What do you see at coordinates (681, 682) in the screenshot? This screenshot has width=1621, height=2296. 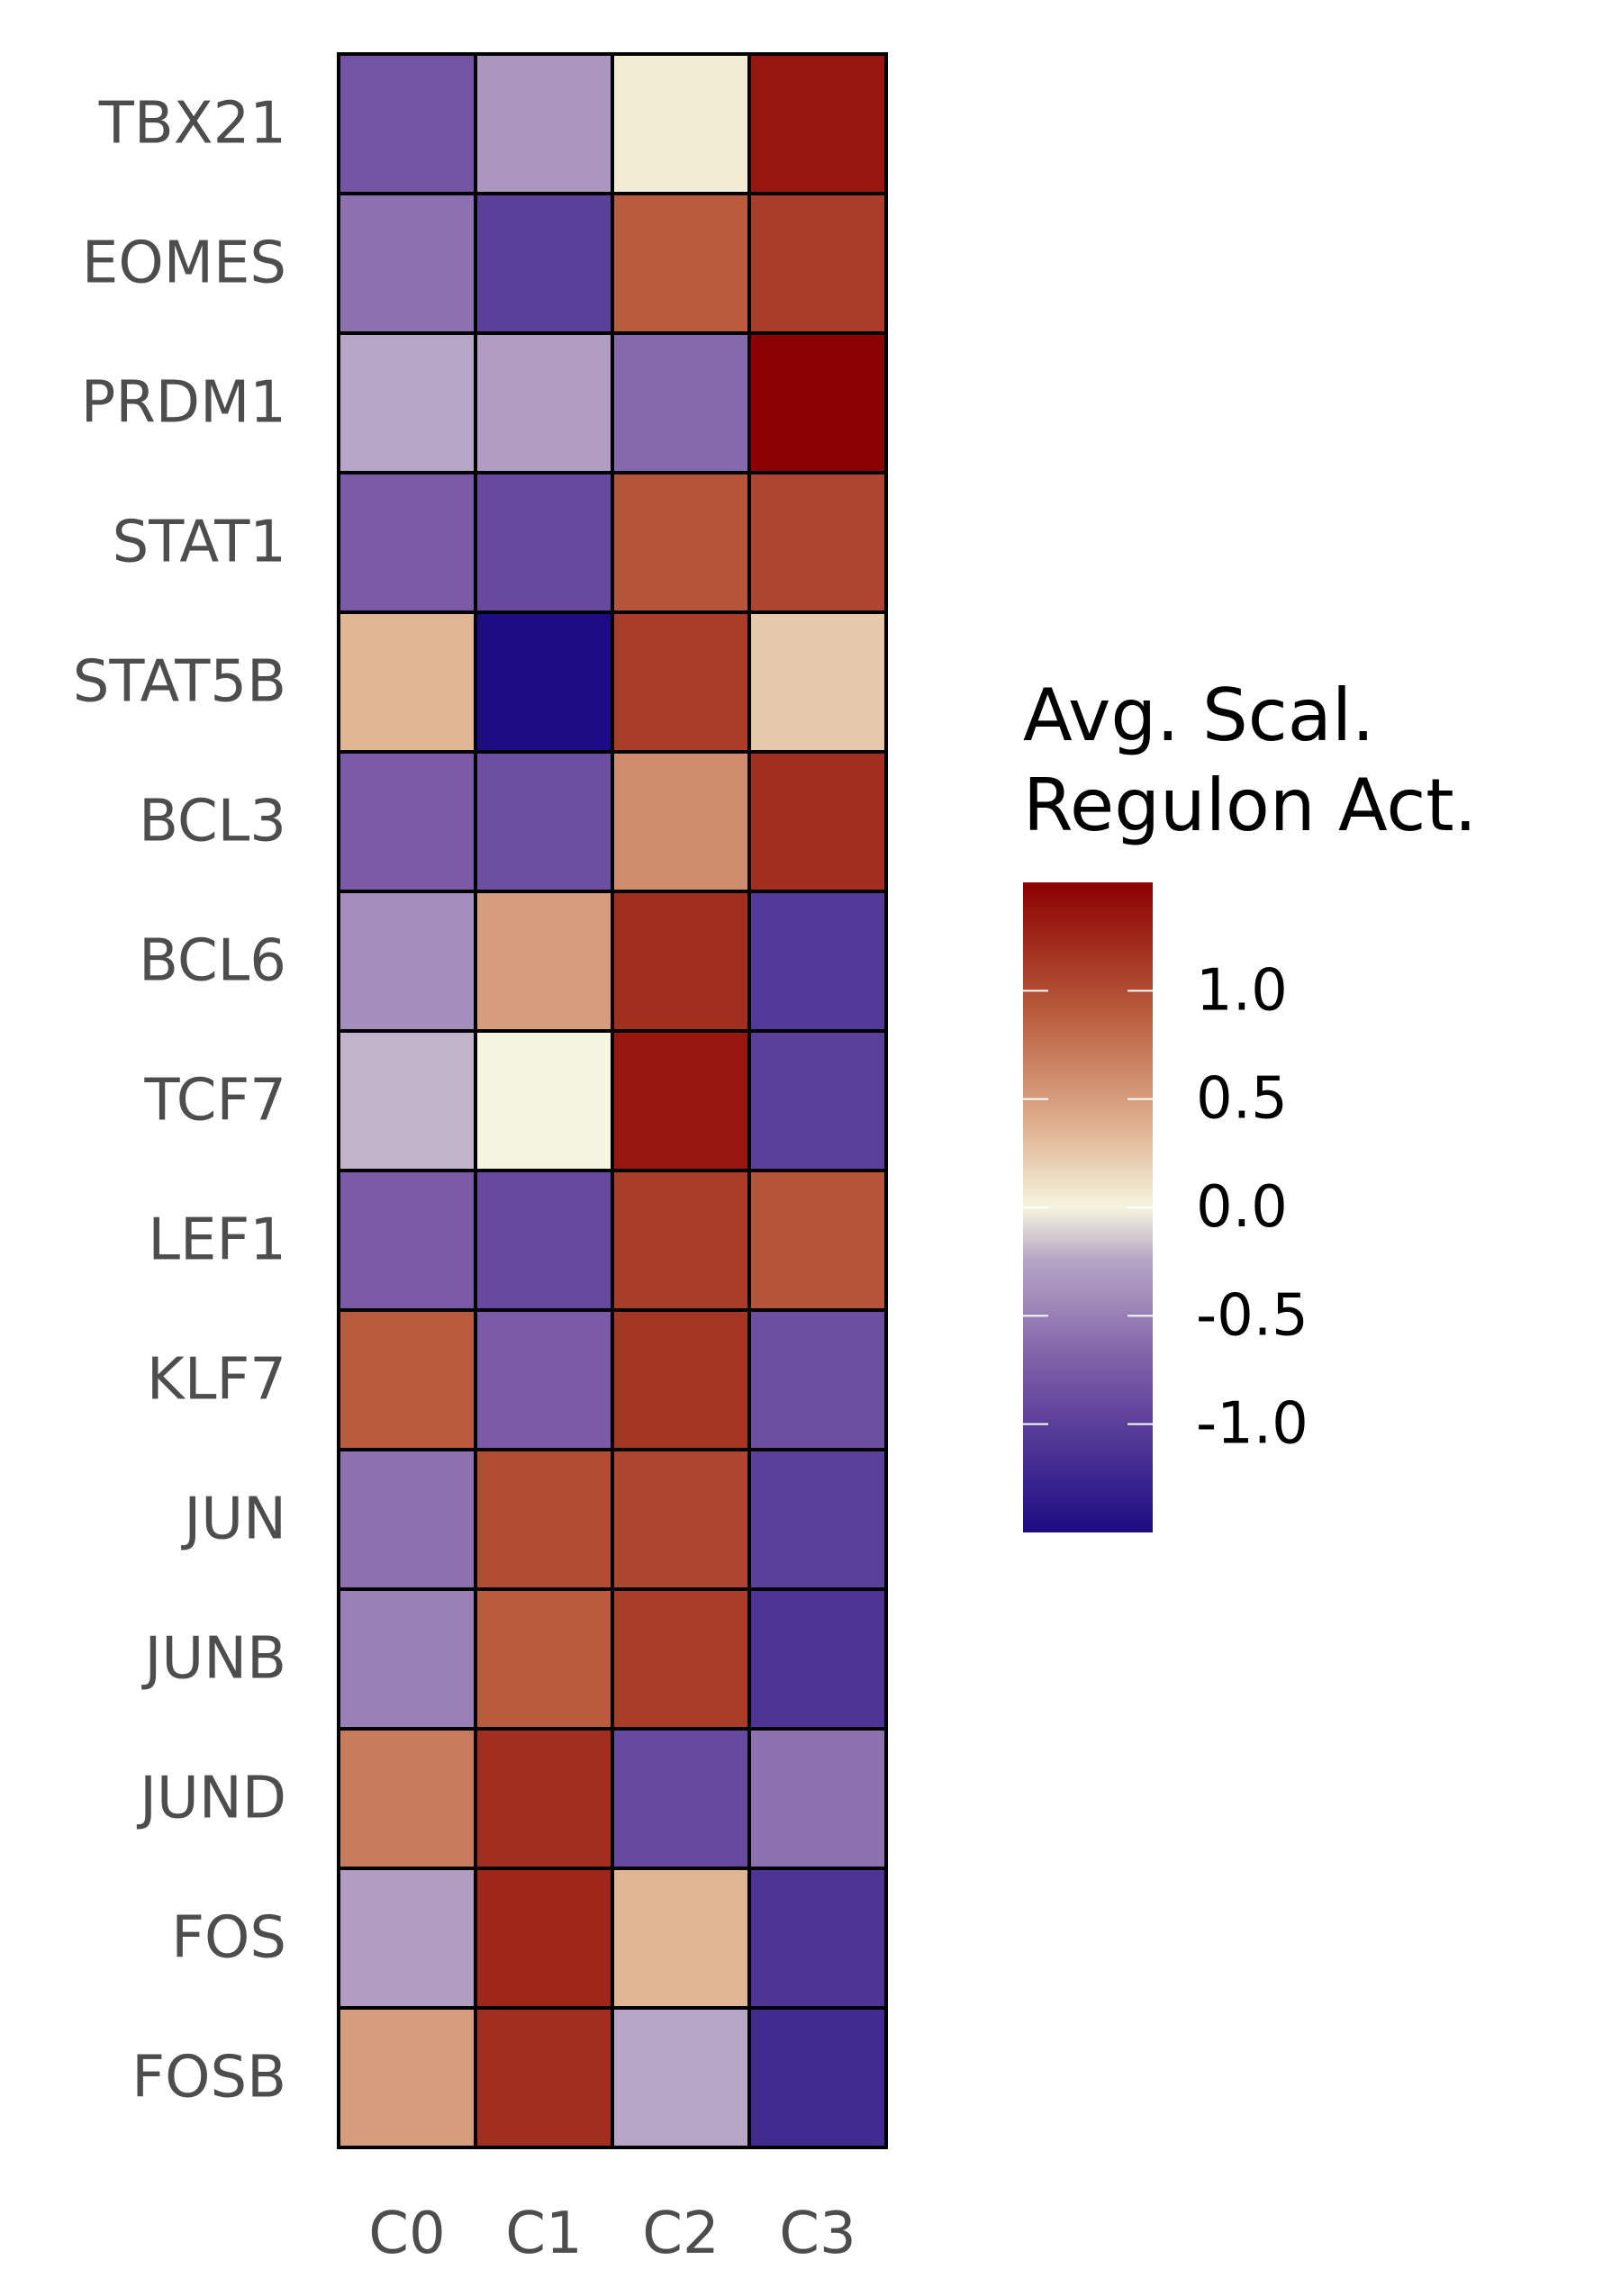 I see `heatmap-cell-stat5b-c2` at bounding box center [681, 682].